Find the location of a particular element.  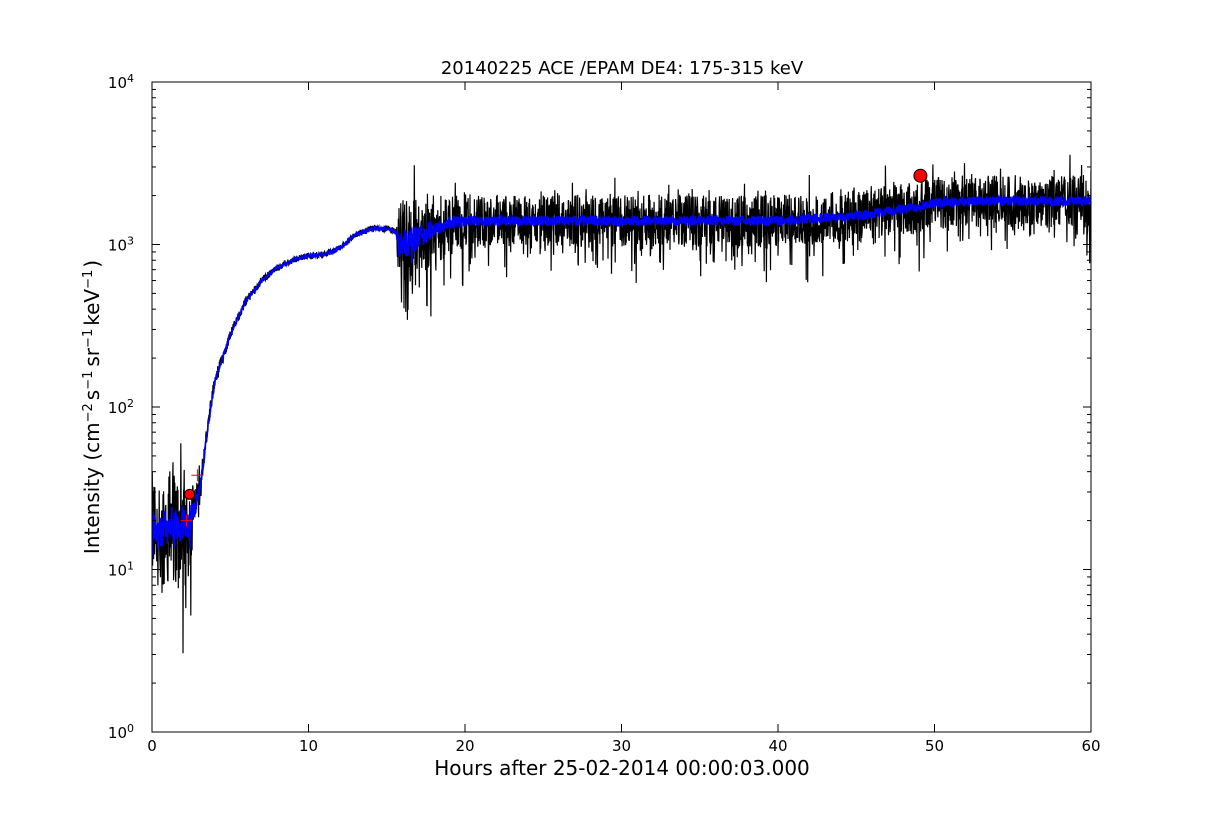

y-axis-label-sup: −2 is located at coordinates (88, 412).